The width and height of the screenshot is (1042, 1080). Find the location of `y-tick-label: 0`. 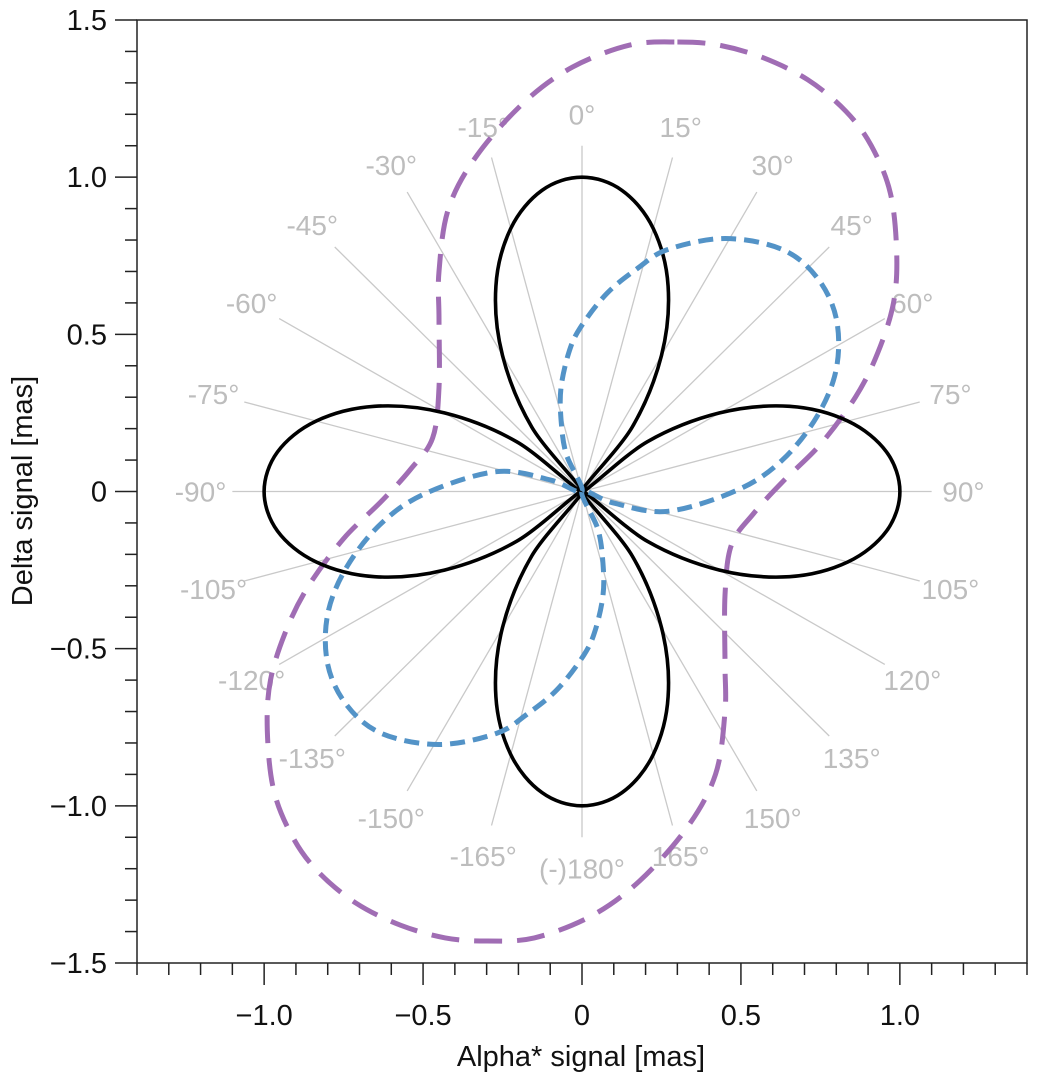

y-tick-label: 0 is located at coordinates (99, 493).